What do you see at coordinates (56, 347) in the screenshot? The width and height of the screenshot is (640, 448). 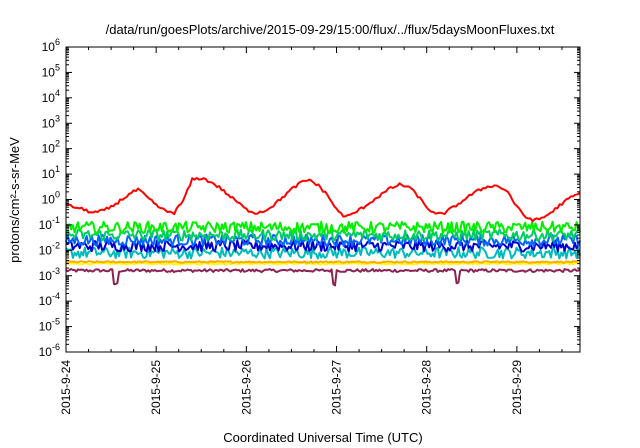 I see `y-tick-exponent: -6` at bounding box center [56, 347].